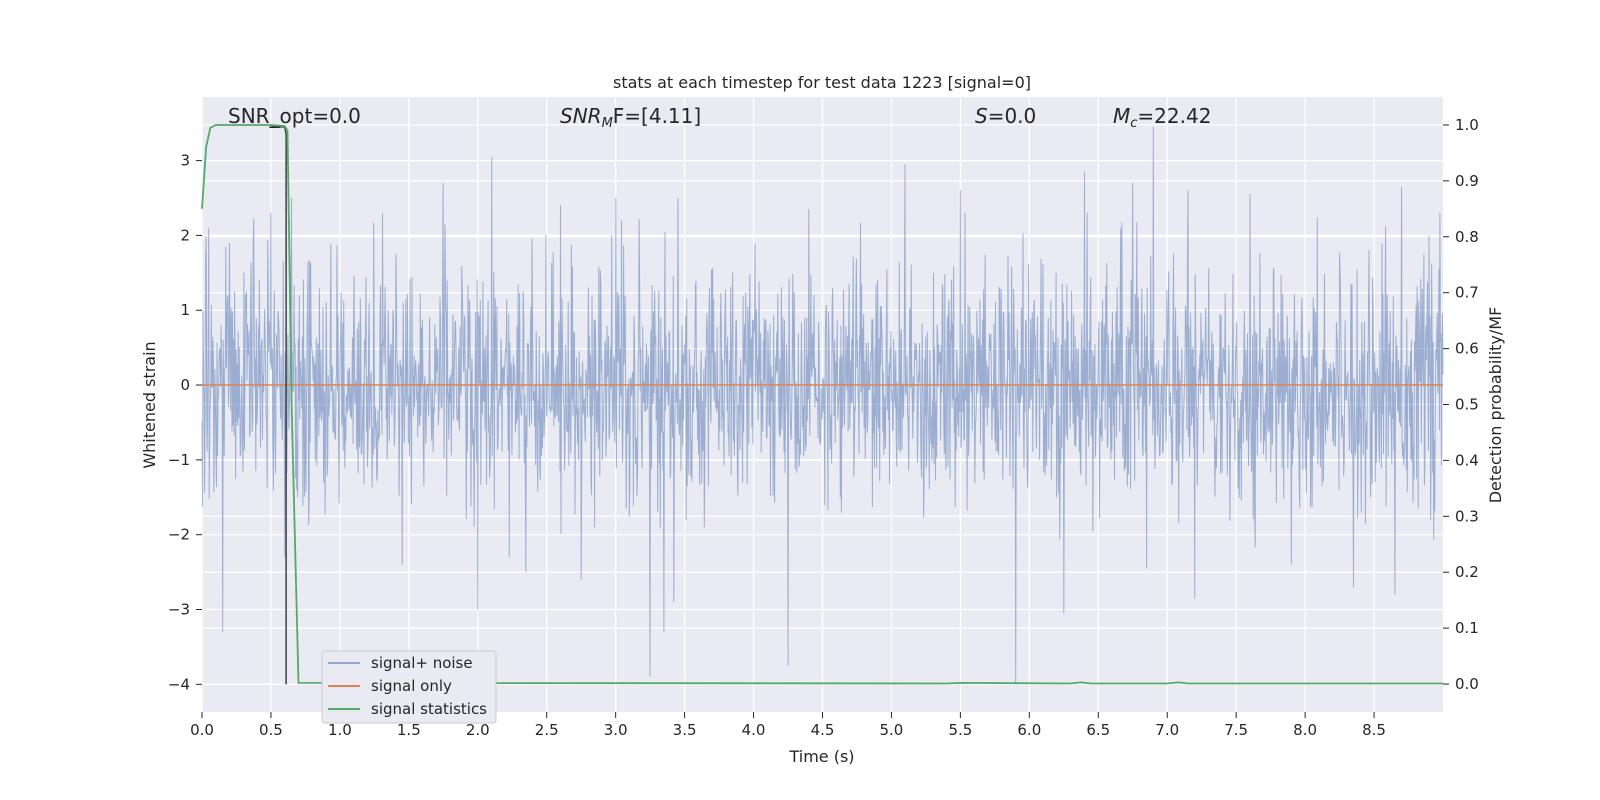 This screenshot has width=1600, height=800. I want to click on x-tick-label: 6.0, so click(1029, 730).